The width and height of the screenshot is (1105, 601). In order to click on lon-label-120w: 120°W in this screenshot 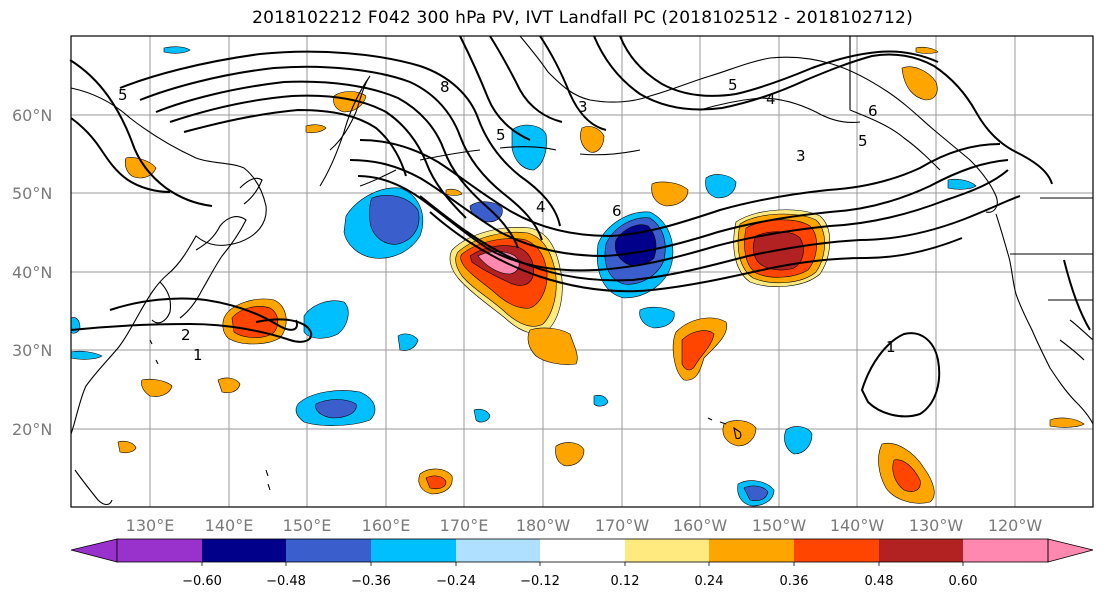, I will do `click(1015, 525)`.